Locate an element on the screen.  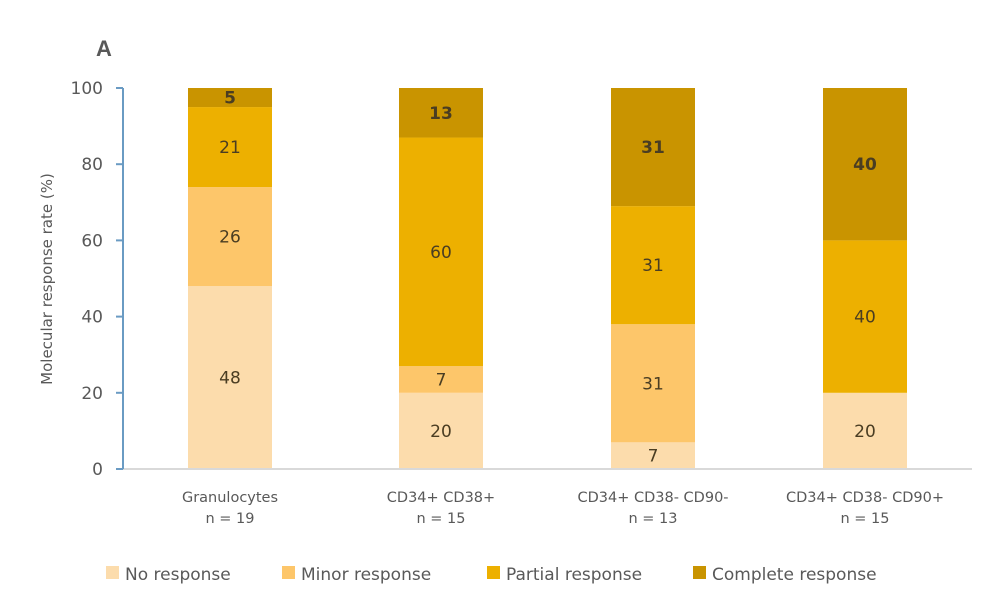
data-label: 13 is located at coordinates (441, 114).